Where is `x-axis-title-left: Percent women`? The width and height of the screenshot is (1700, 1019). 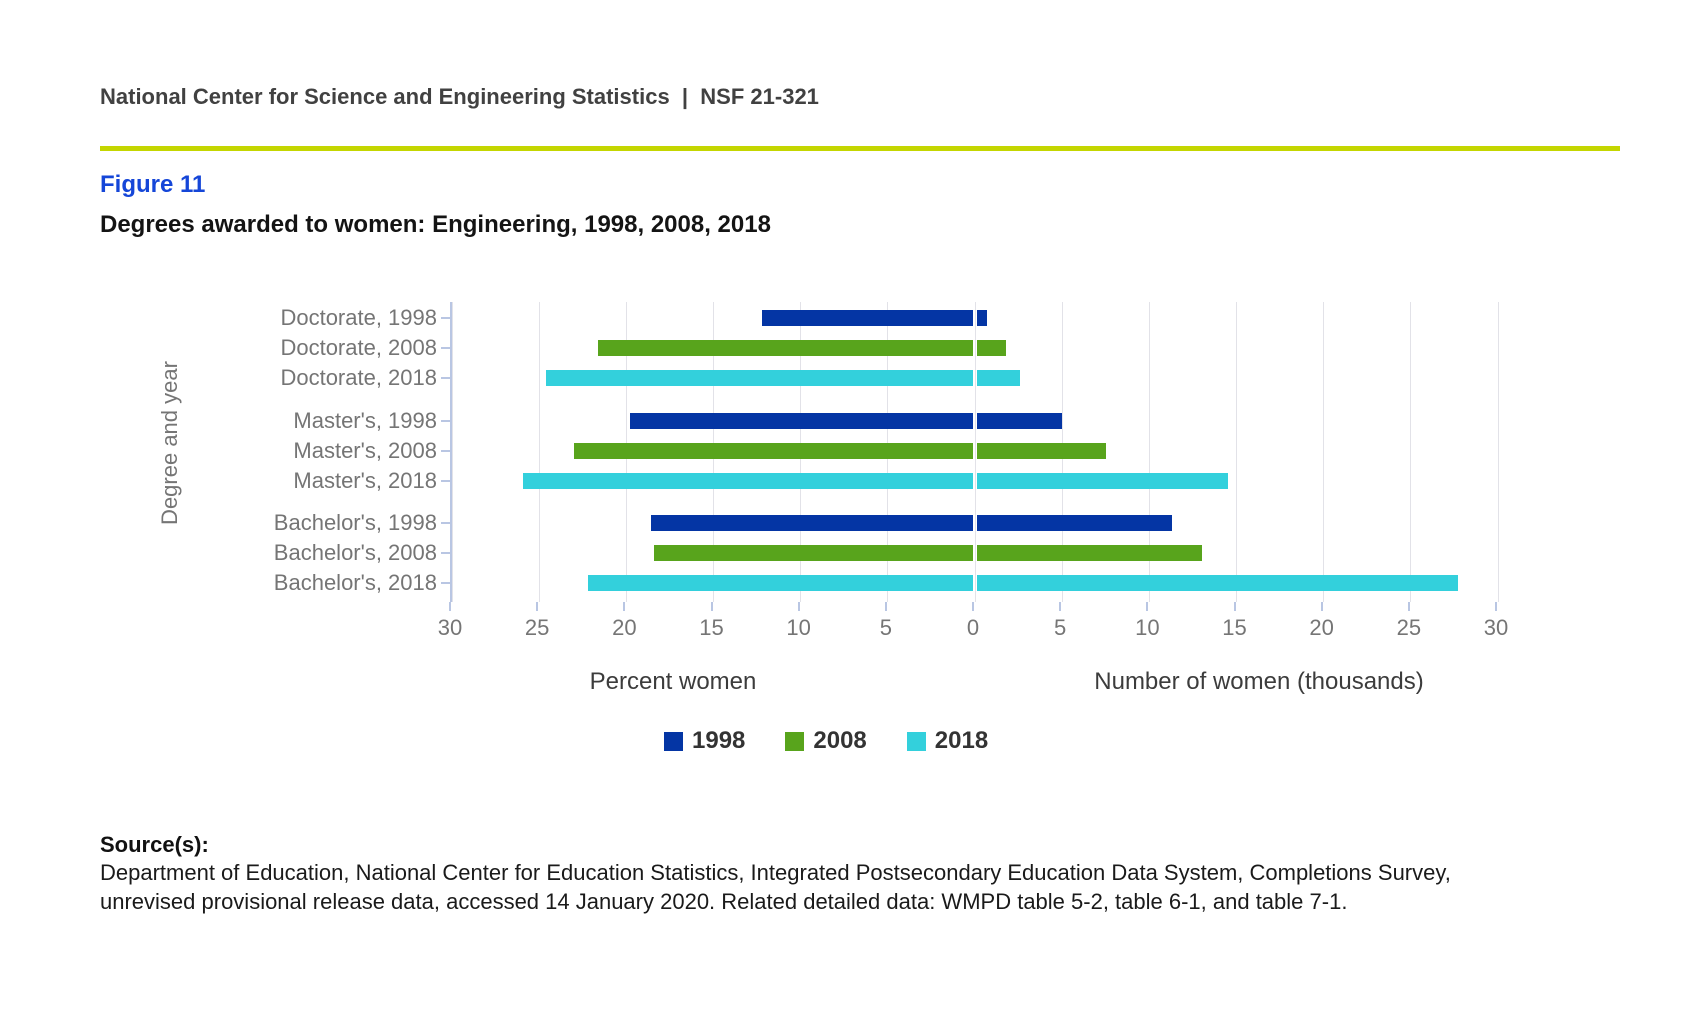 x-axis-title-left: Percent women is located at coordinates (673, 681).